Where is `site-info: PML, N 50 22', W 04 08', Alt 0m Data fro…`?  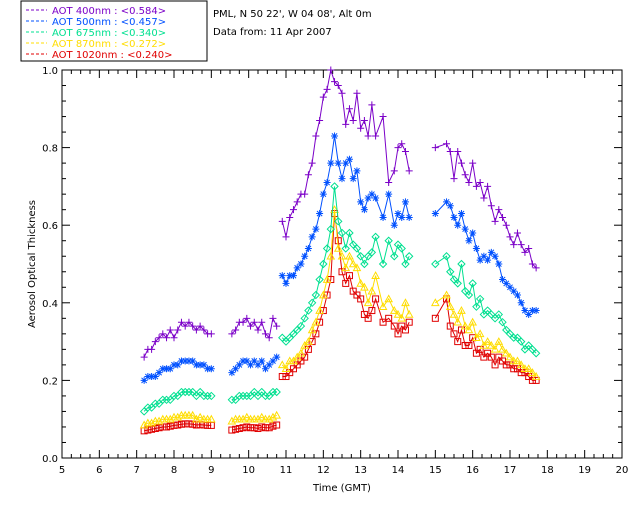 site-info: PML, N 50 22', W 04 08', Alt 0m Data fro… is located at coordinates (292, 23).